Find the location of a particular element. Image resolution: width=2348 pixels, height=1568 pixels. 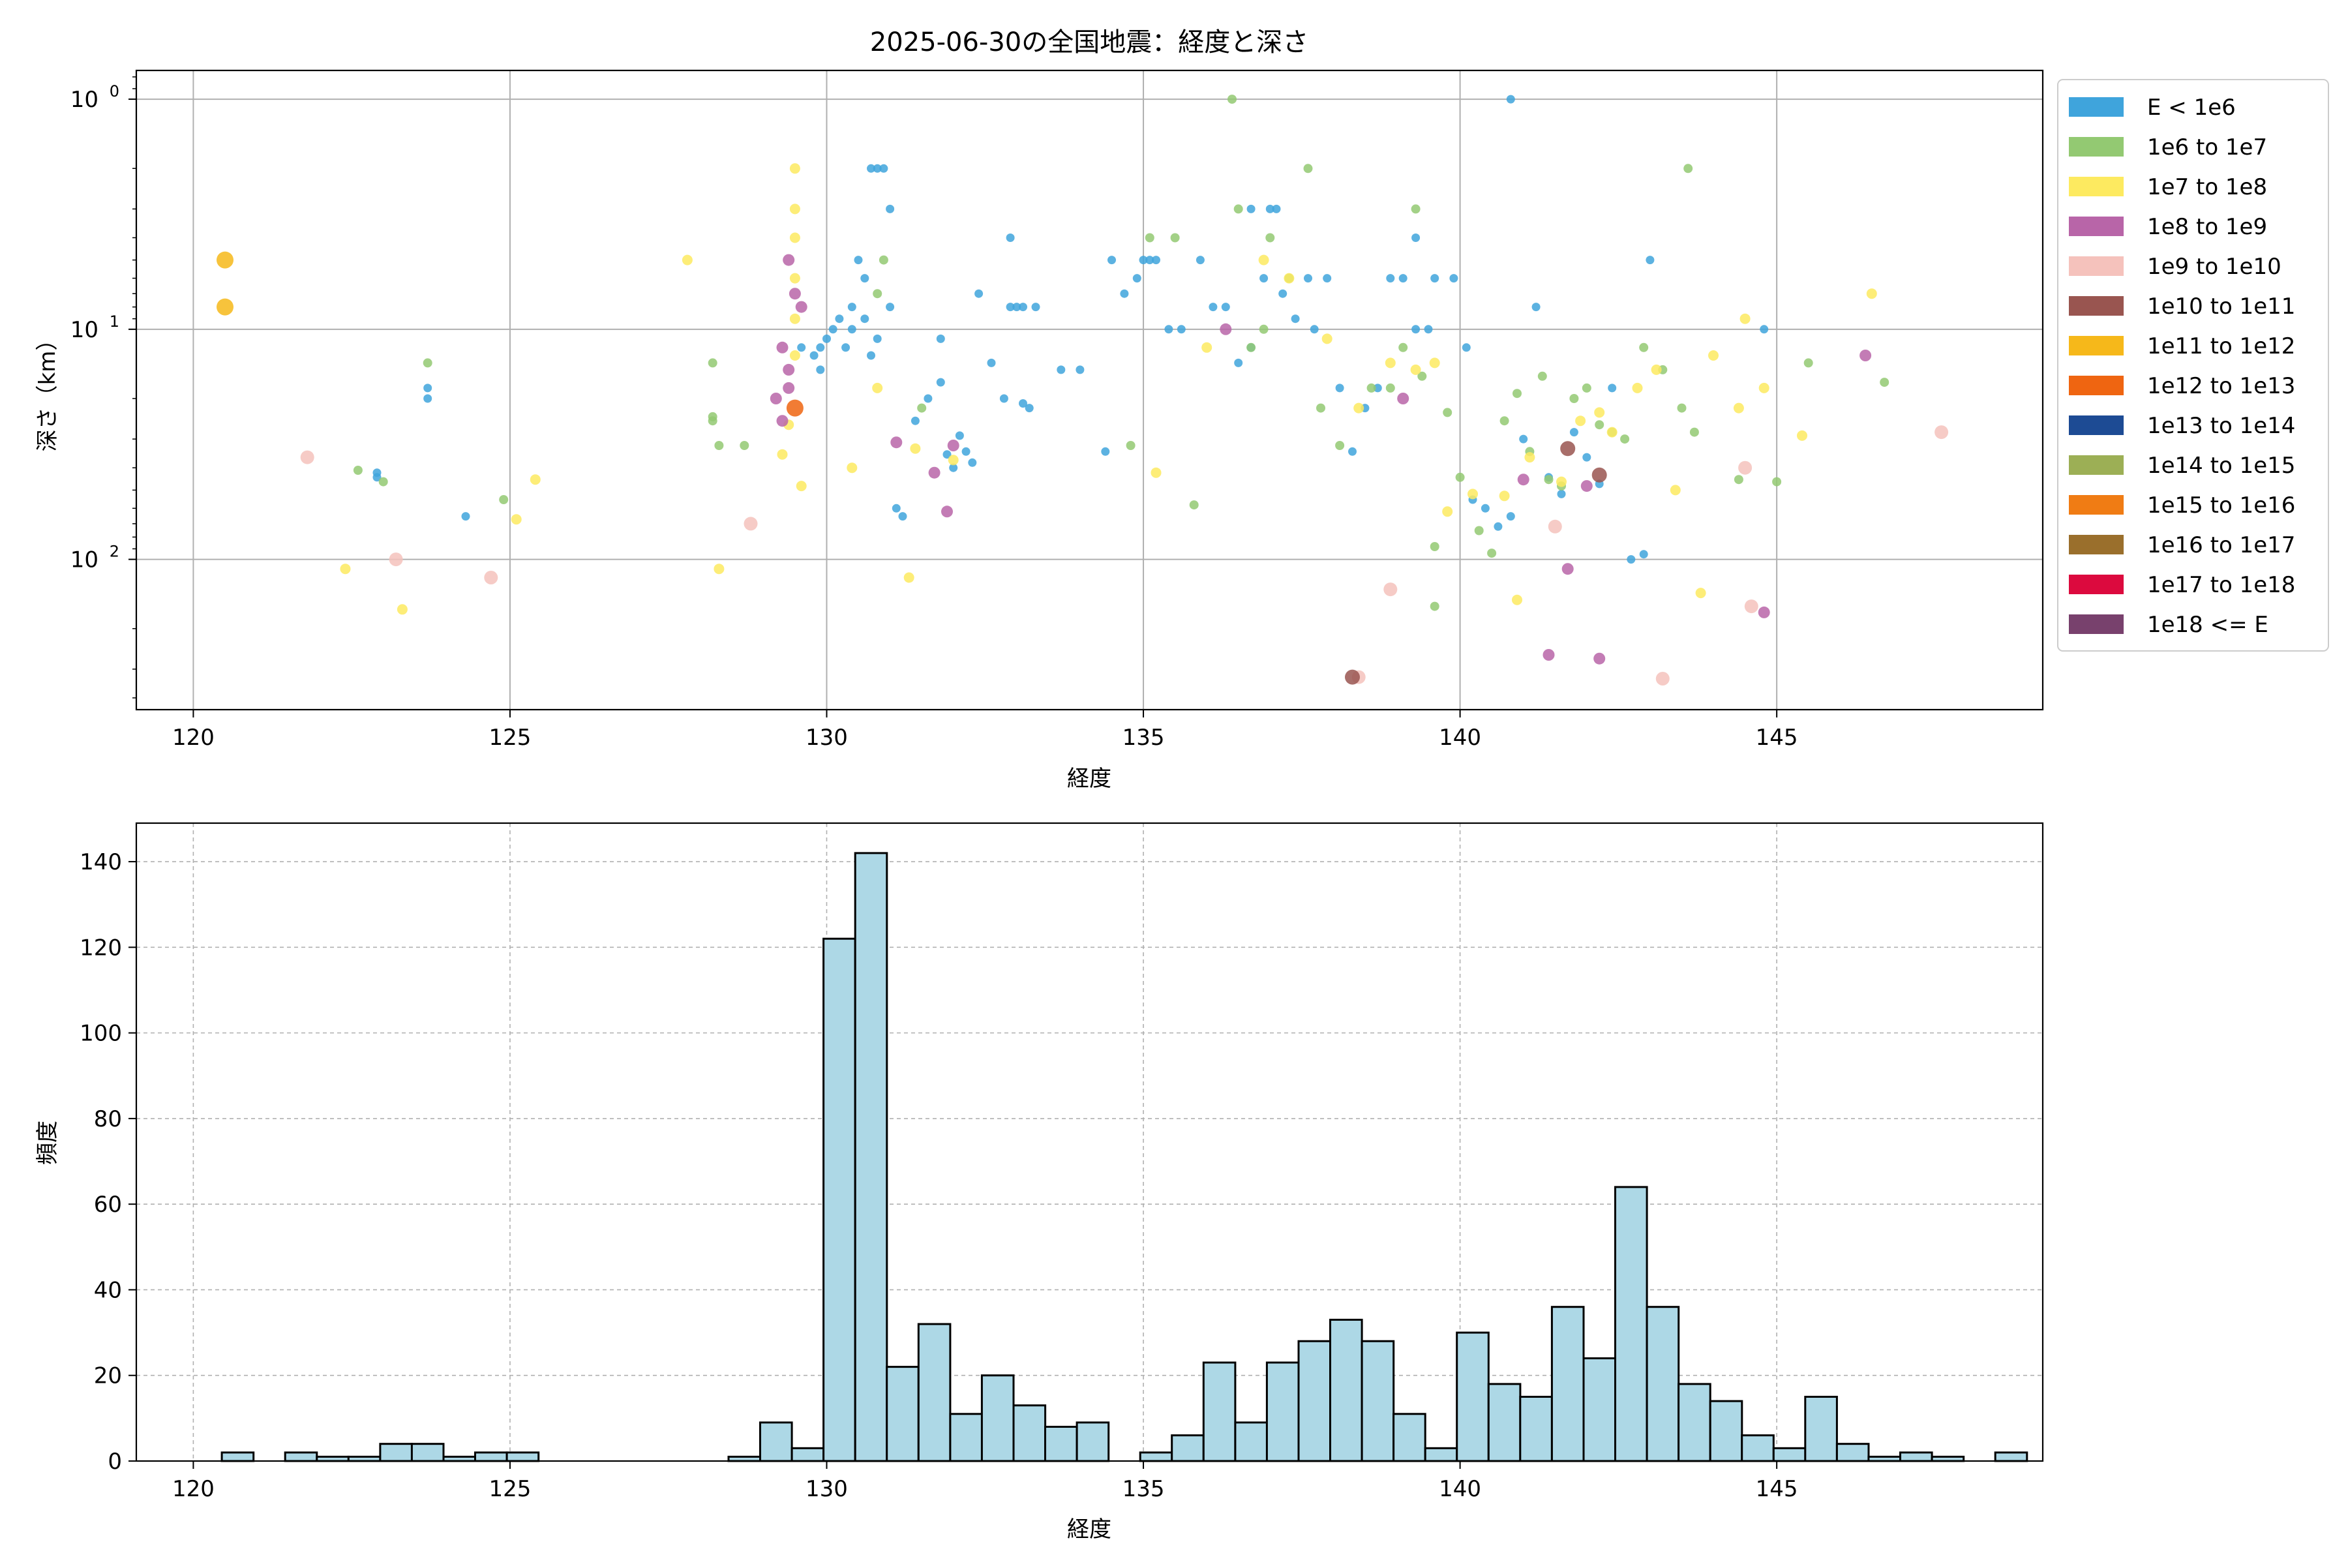

histogram-x-tick-label: 130 is located at coordinates (826, 1489).